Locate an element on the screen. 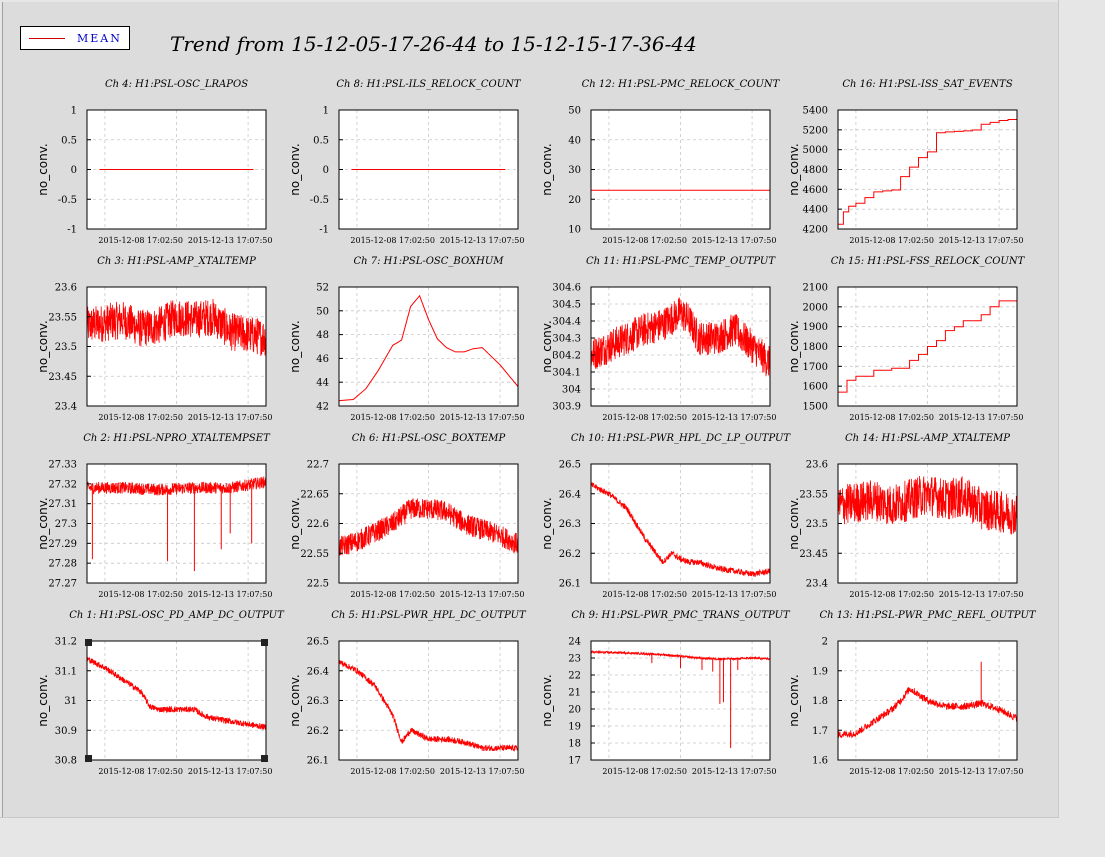 Image resolution: width=1105 pixels, height=857 pixels. y-tick-label: 5000 is located at coordinates (815, 150).